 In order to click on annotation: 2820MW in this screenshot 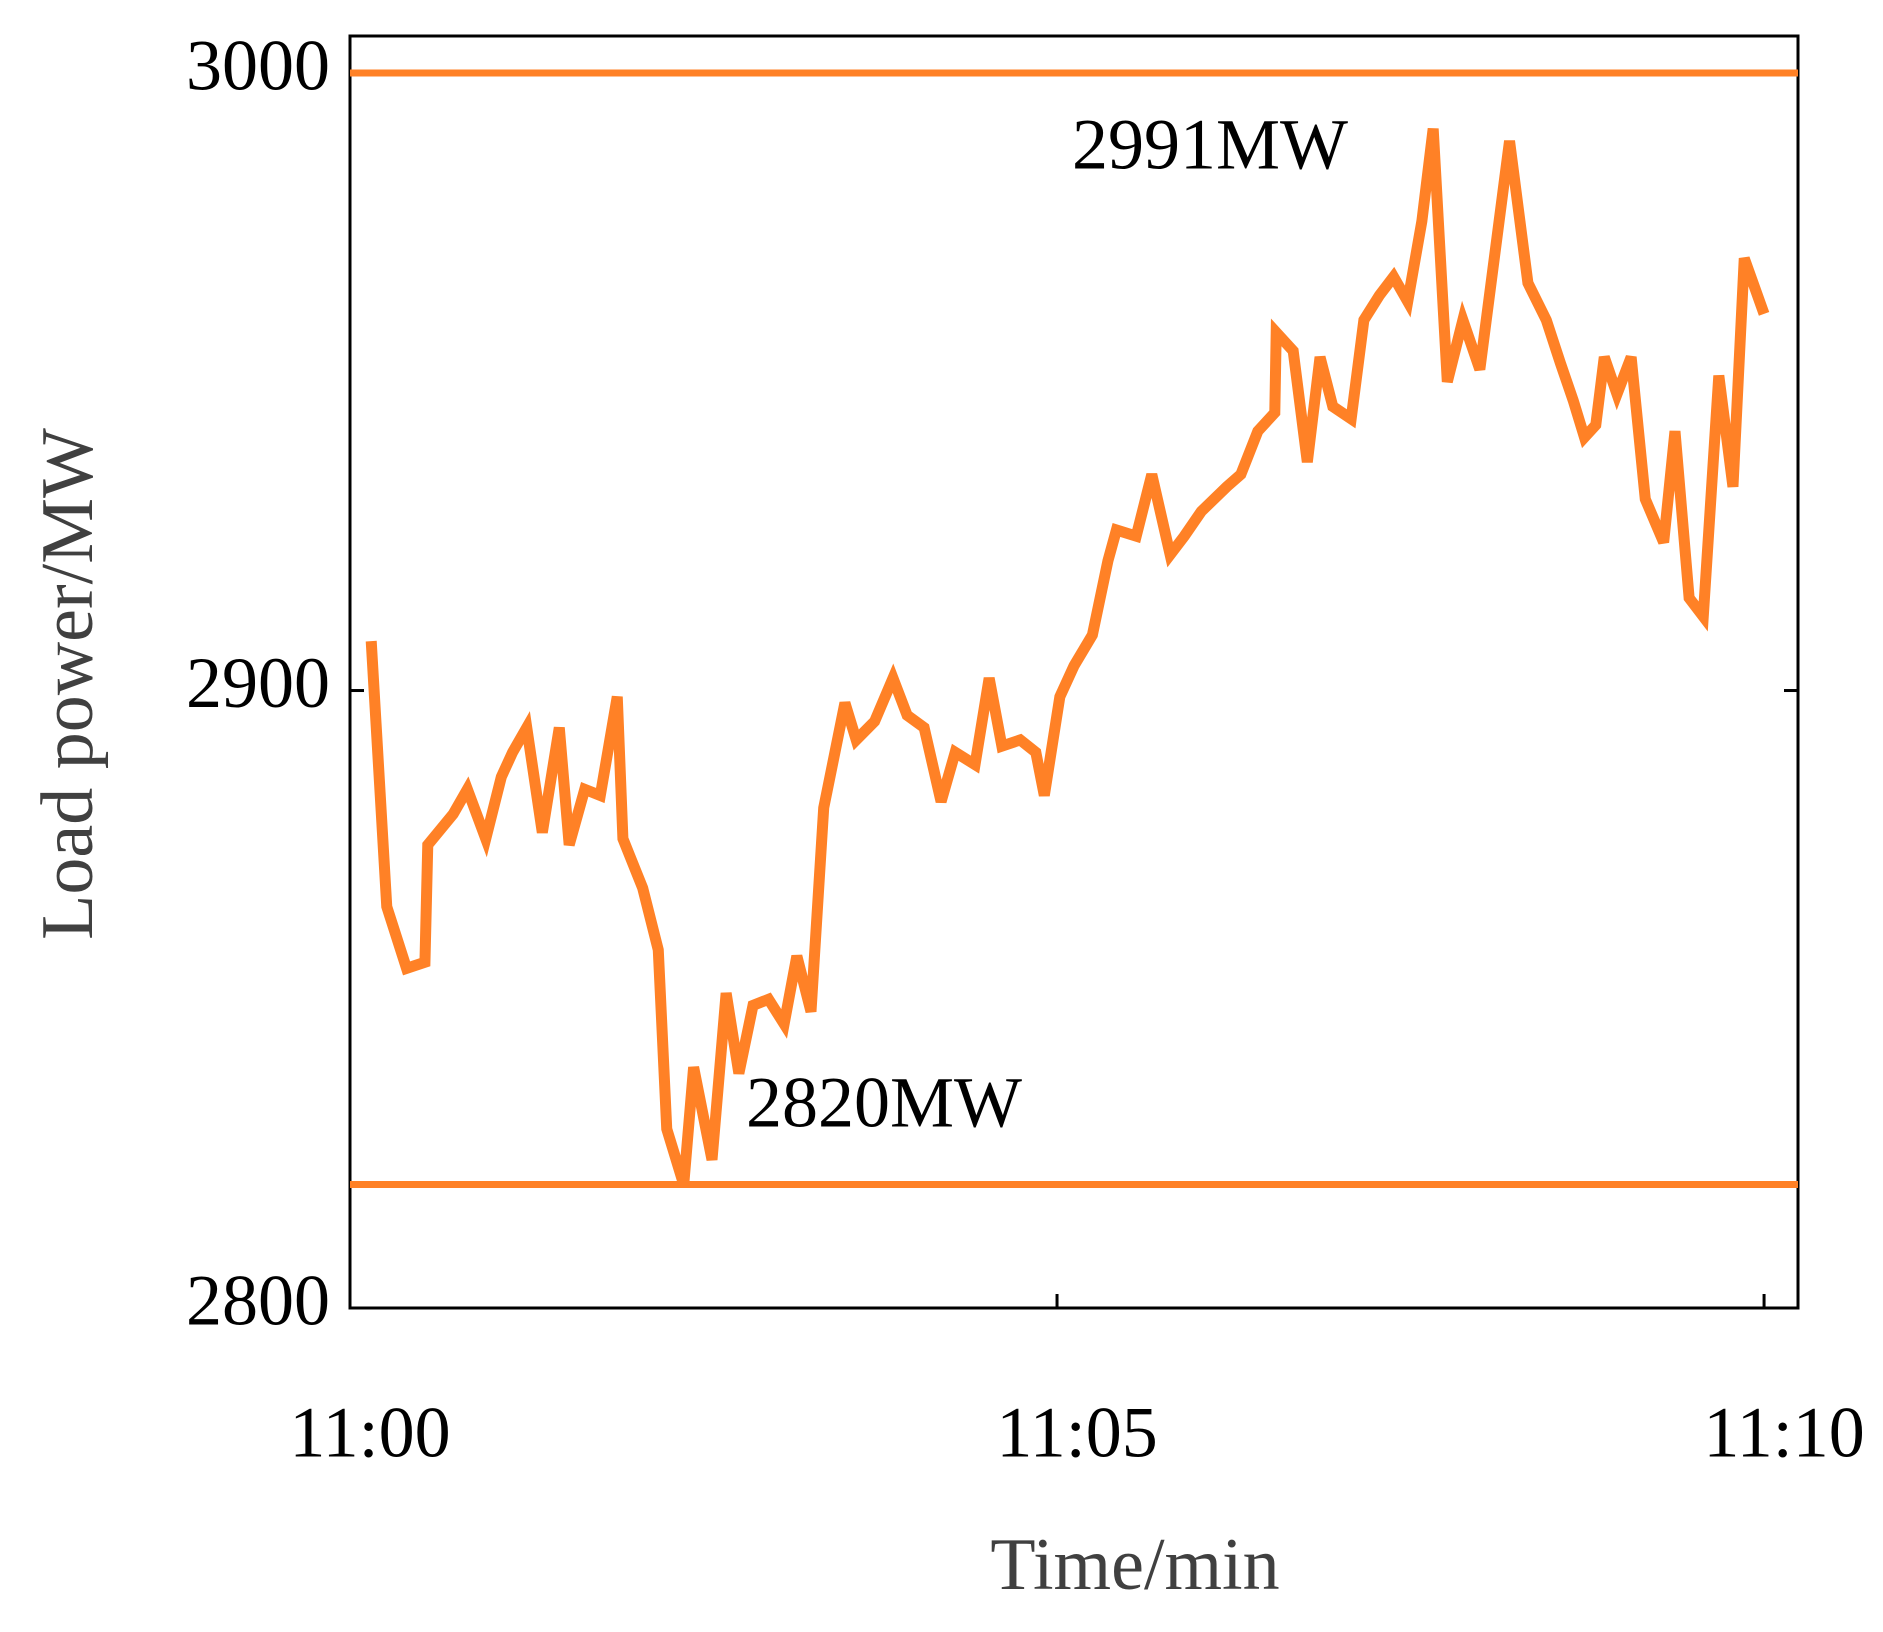, I will do `click(884, 1103)`.